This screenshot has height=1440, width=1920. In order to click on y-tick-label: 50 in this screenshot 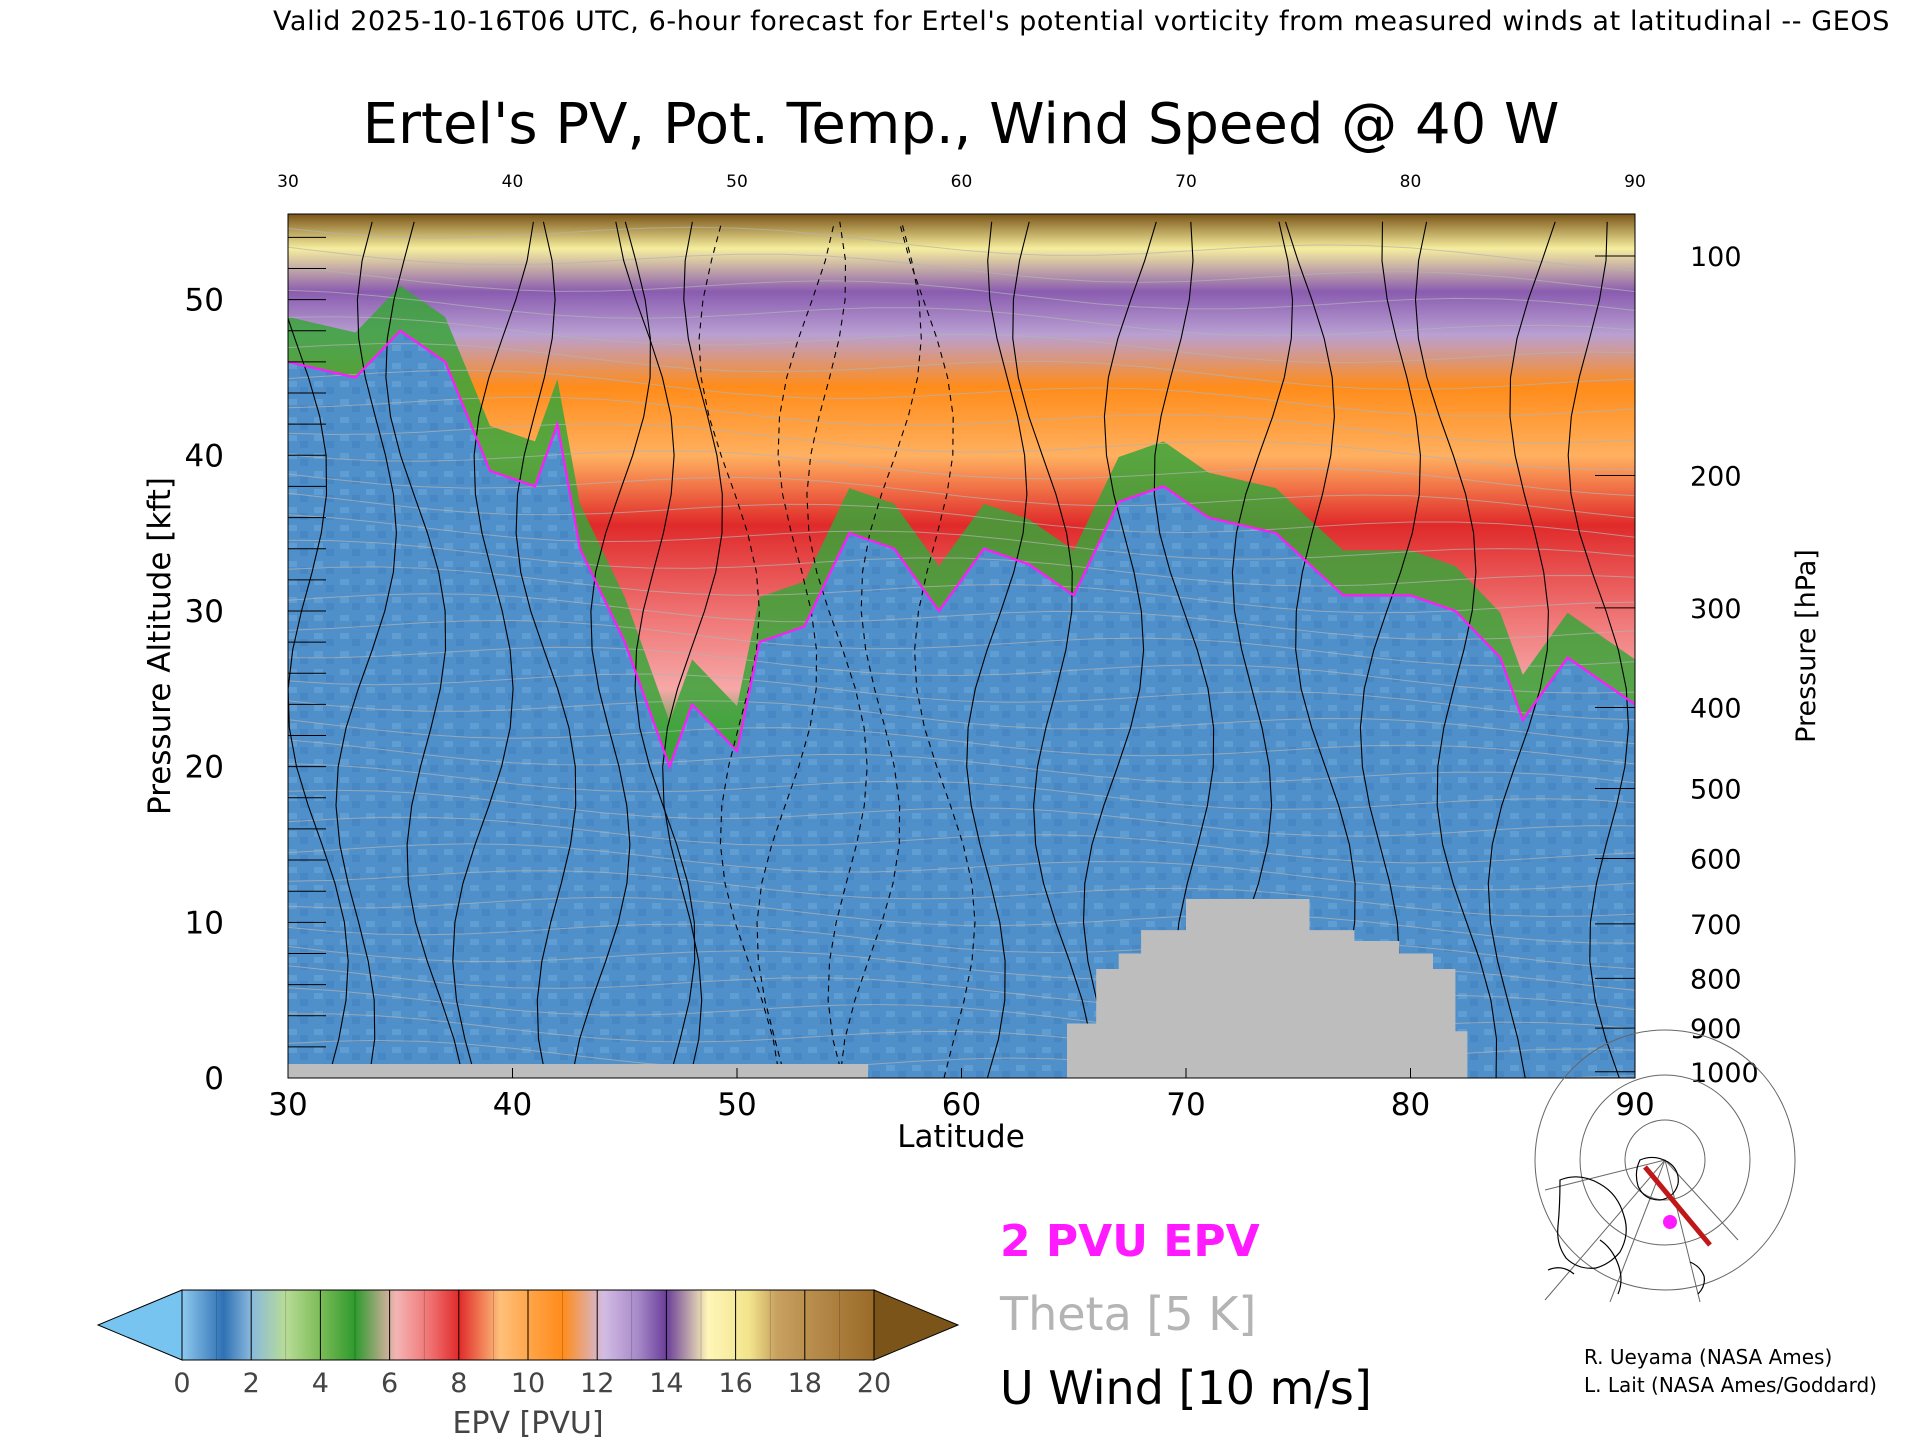, I will do `click(204, 301)`.